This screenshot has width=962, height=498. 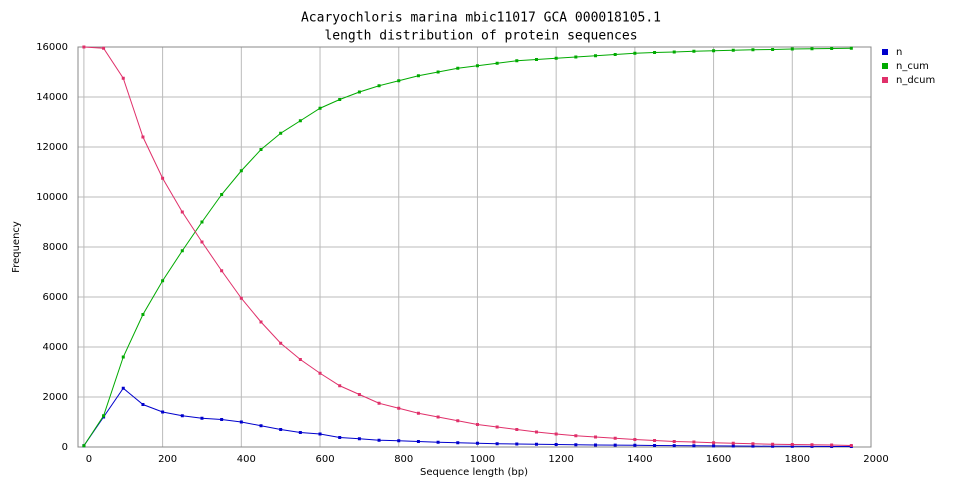 What do you see at coordinates (474, 472) in the screenshot?
I see `x-axis-label: Sequence length (bp)` at bounding box center [474, 472].